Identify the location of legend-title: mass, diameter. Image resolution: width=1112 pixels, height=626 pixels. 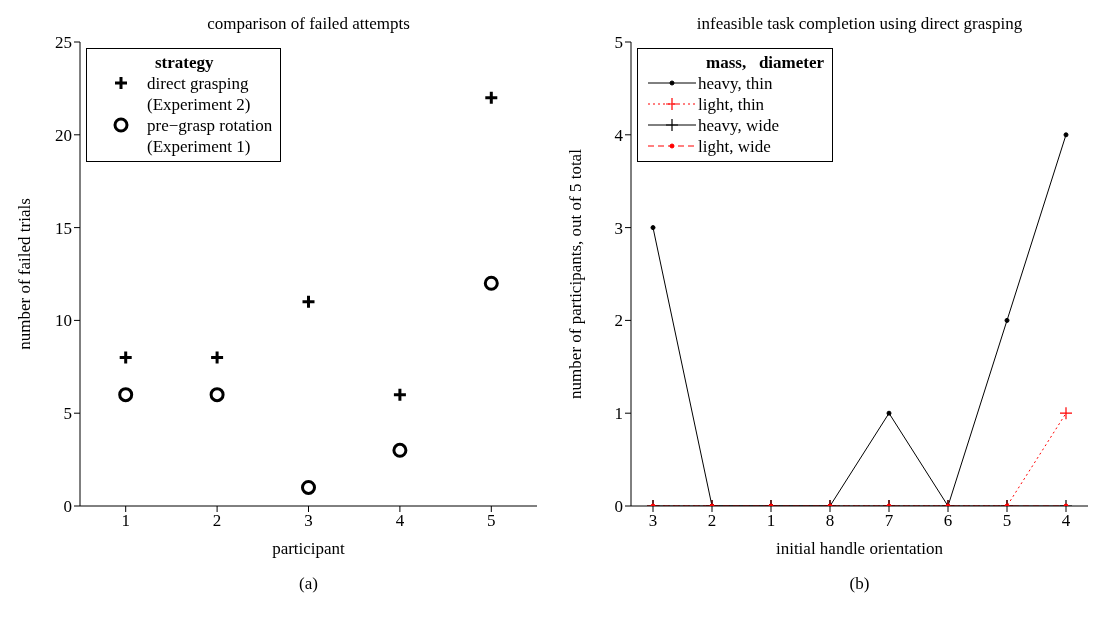
(765, 63).